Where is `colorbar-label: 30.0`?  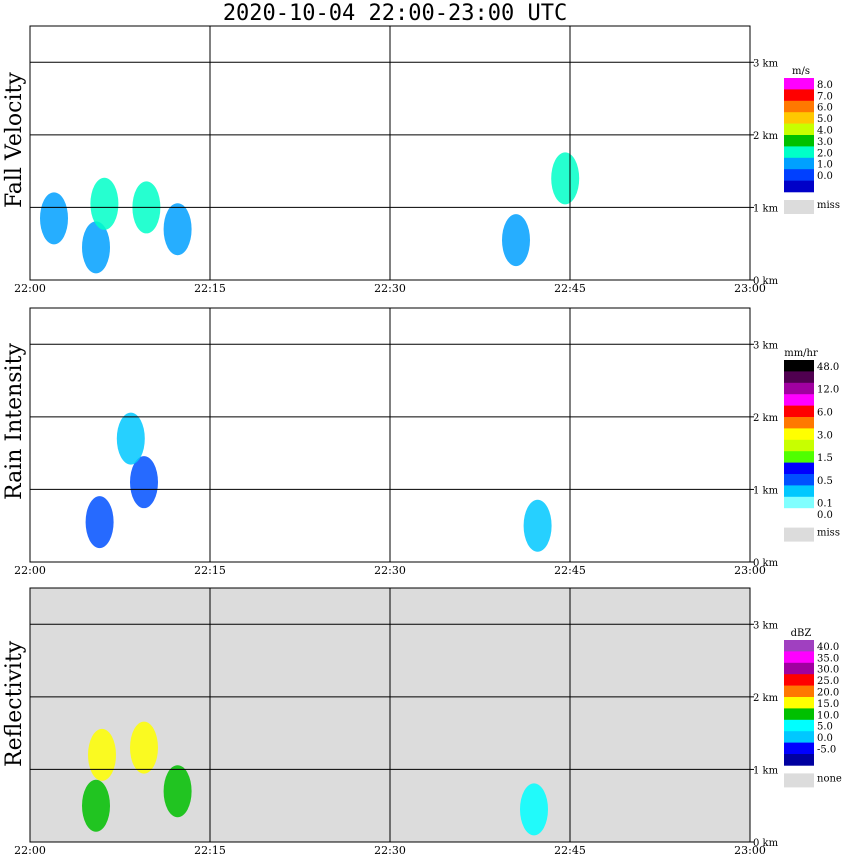
colorbar-label: 30.0 is located at coordinates (828, 670).